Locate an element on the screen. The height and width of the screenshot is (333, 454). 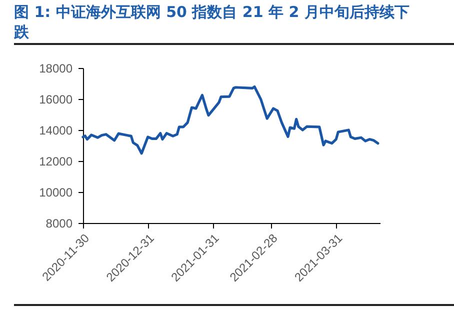
y-tick-label: 8000 is located at coordinates (59, 223).